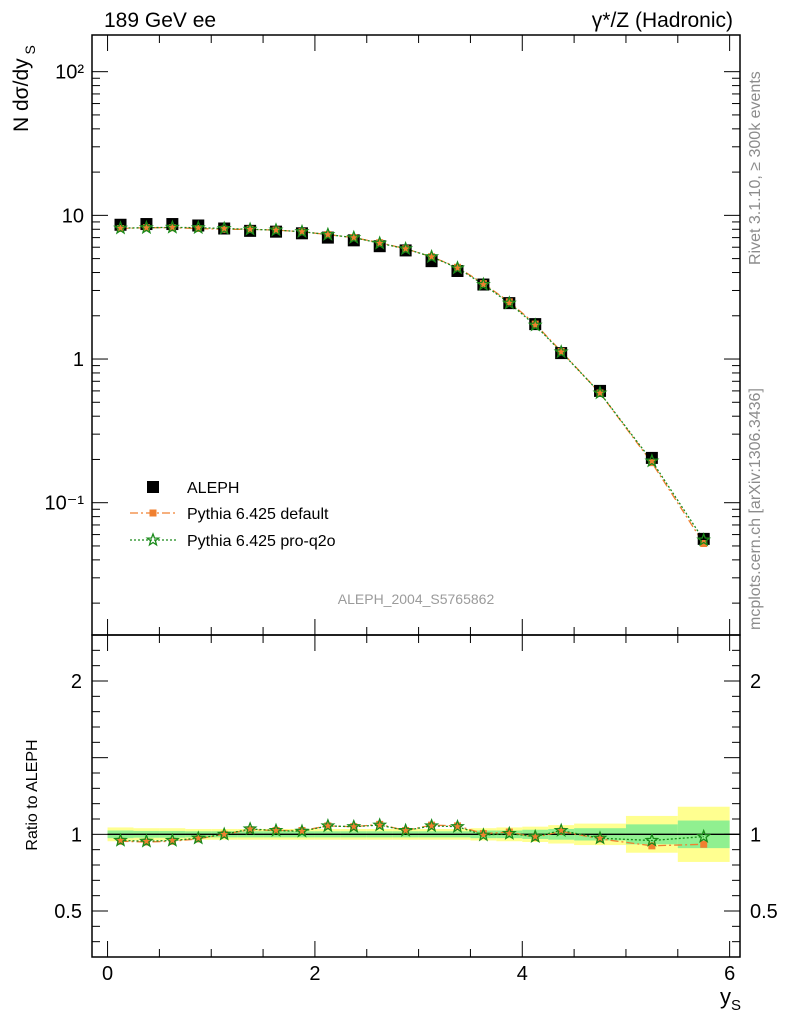 This screenshot has width=786, height=1024. Describe the element at coordinates (107, 974) in the screenshot. I see `x-tick-label: 0` at that location.